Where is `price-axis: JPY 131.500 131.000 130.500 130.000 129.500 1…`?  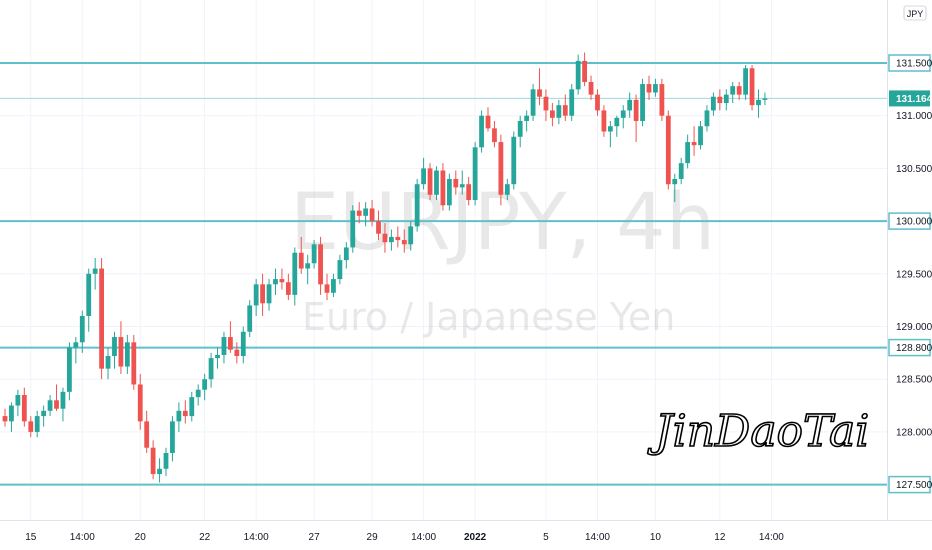
price-axis: JPY 131.500 131.000 130.500 130.000 129.500 1… is located at coordinates (909, 260).